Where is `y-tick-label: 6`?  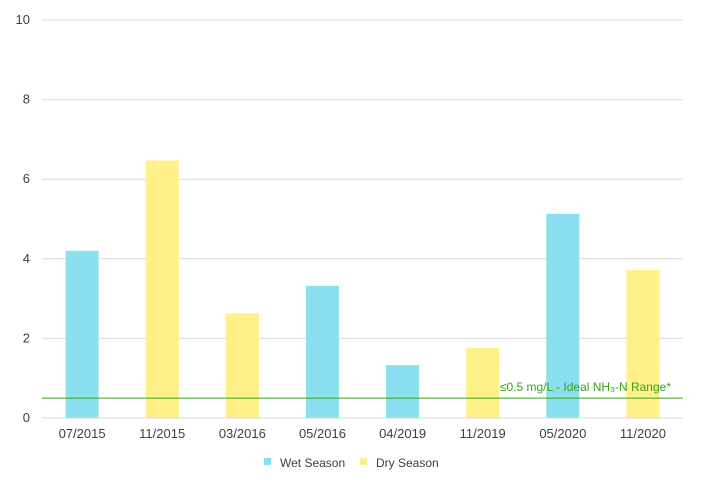
y-tick-label: 6 is located at coordinates (26, 178).